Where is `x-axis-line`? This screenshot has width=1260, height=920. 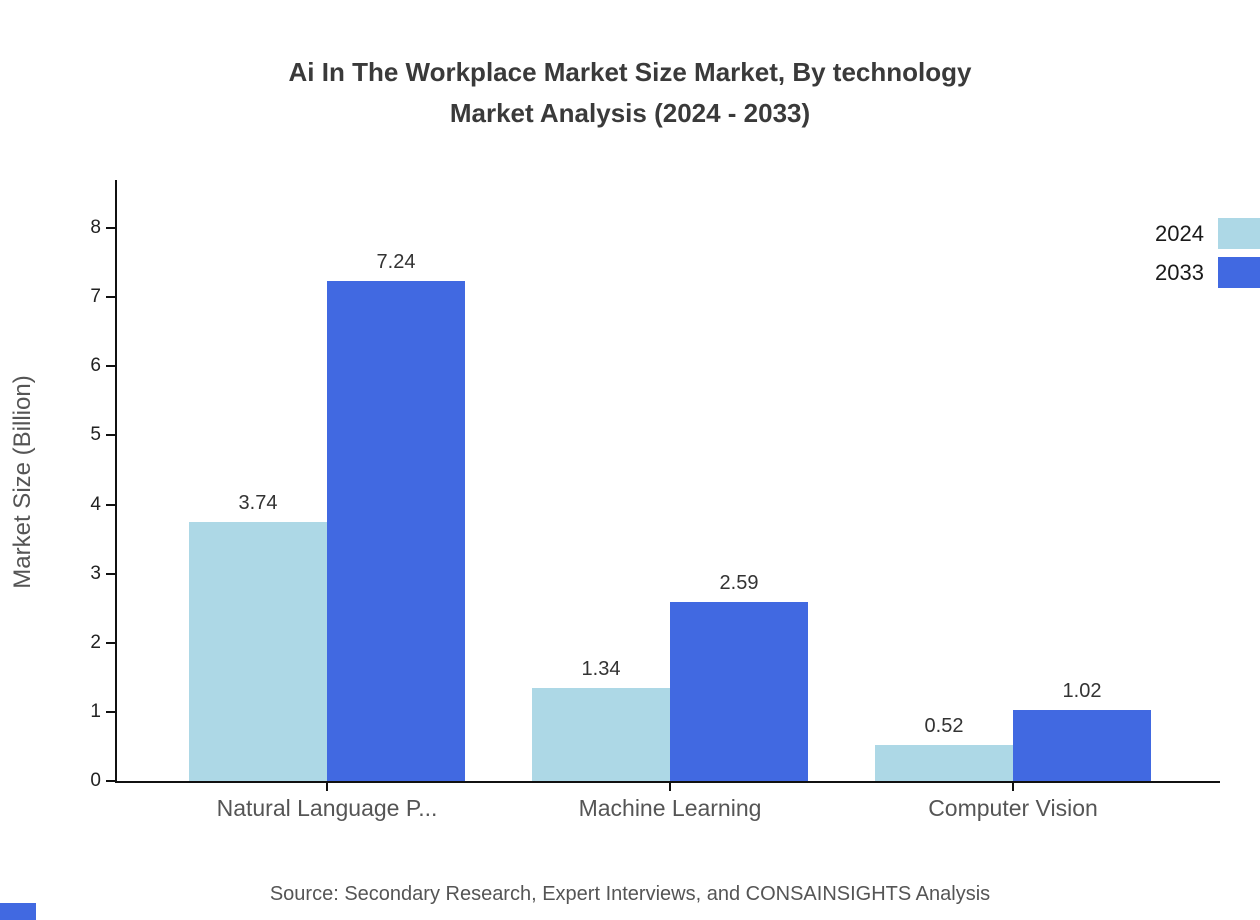 x-axis-line is located at coordinates (667, 782).